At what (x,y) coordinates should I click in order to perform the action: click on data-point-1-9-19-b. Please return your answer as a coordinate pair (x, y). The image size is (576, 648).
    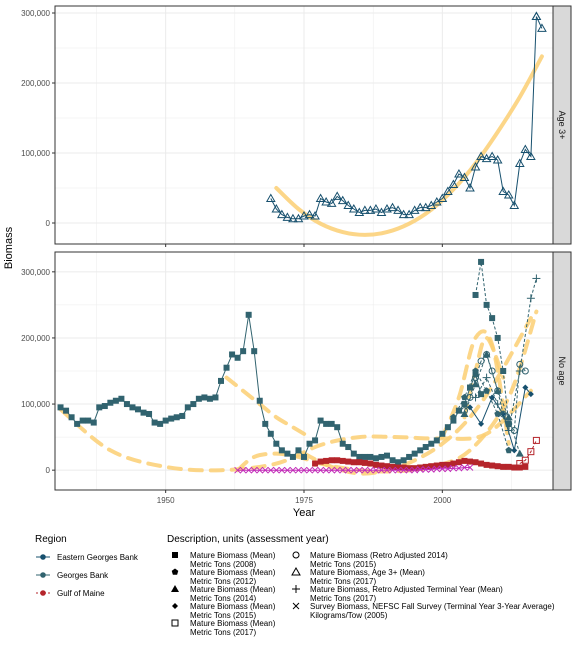
    Looking at the image, I should click on (343, 470).